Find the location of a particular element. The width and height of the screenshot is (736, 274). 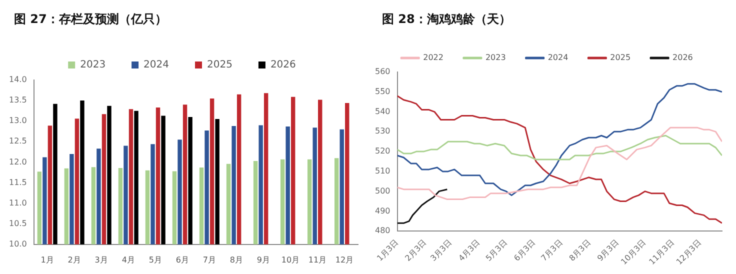

x-tick-label: 2月 is located at coordinates (74, 259).